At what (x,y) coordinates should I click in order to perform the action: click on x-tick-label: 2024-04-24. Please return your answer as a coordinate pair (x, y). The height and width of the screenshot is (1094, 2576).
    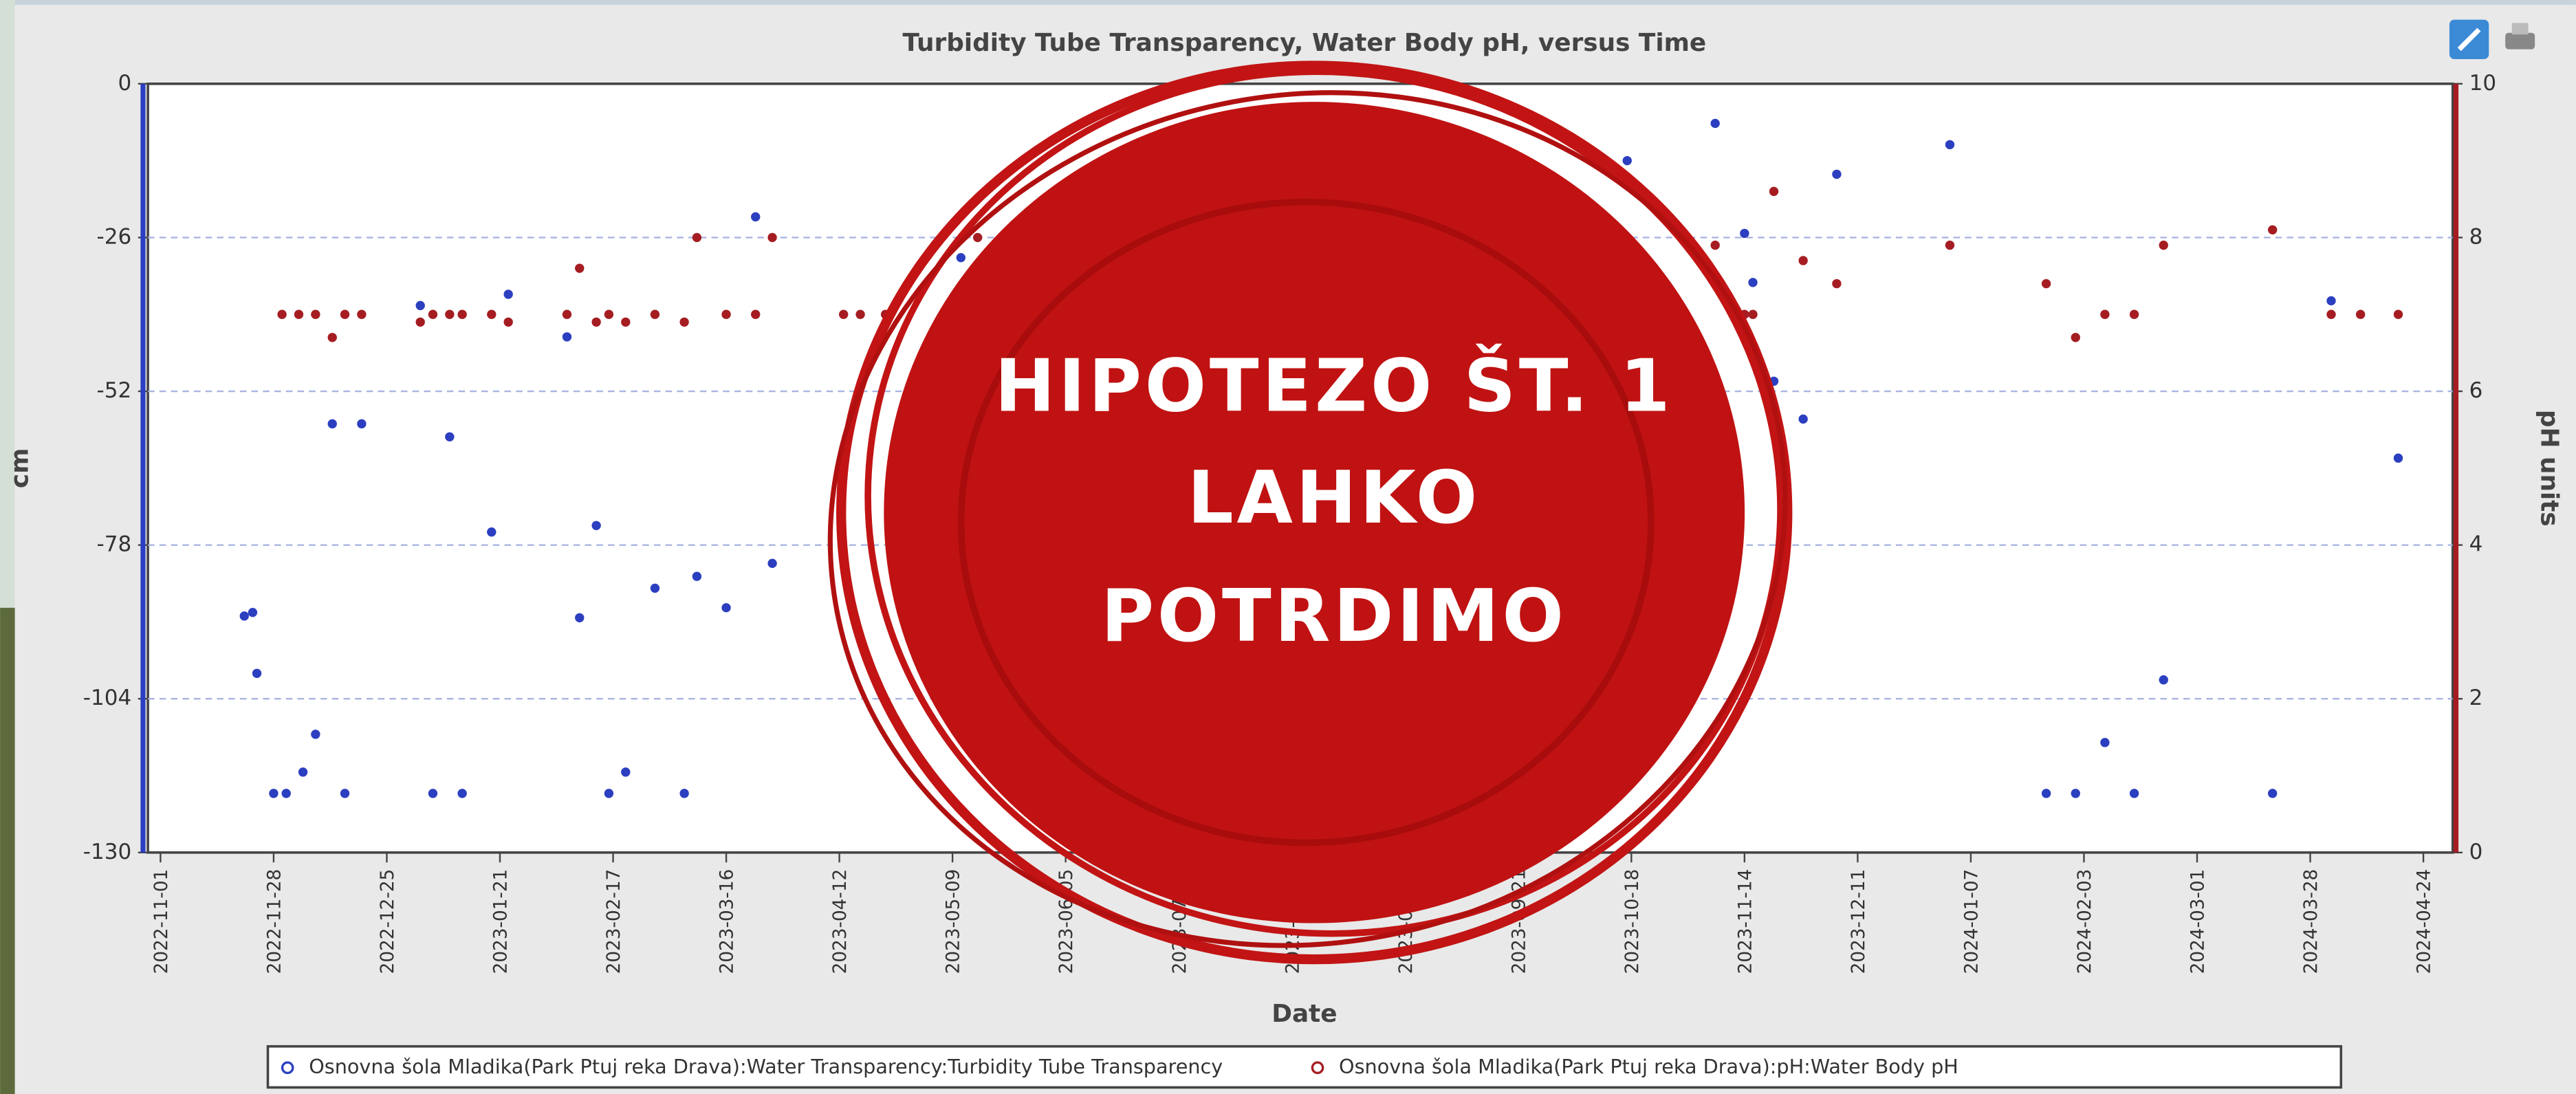
    Looking at the image, I should click on (2424, 922).